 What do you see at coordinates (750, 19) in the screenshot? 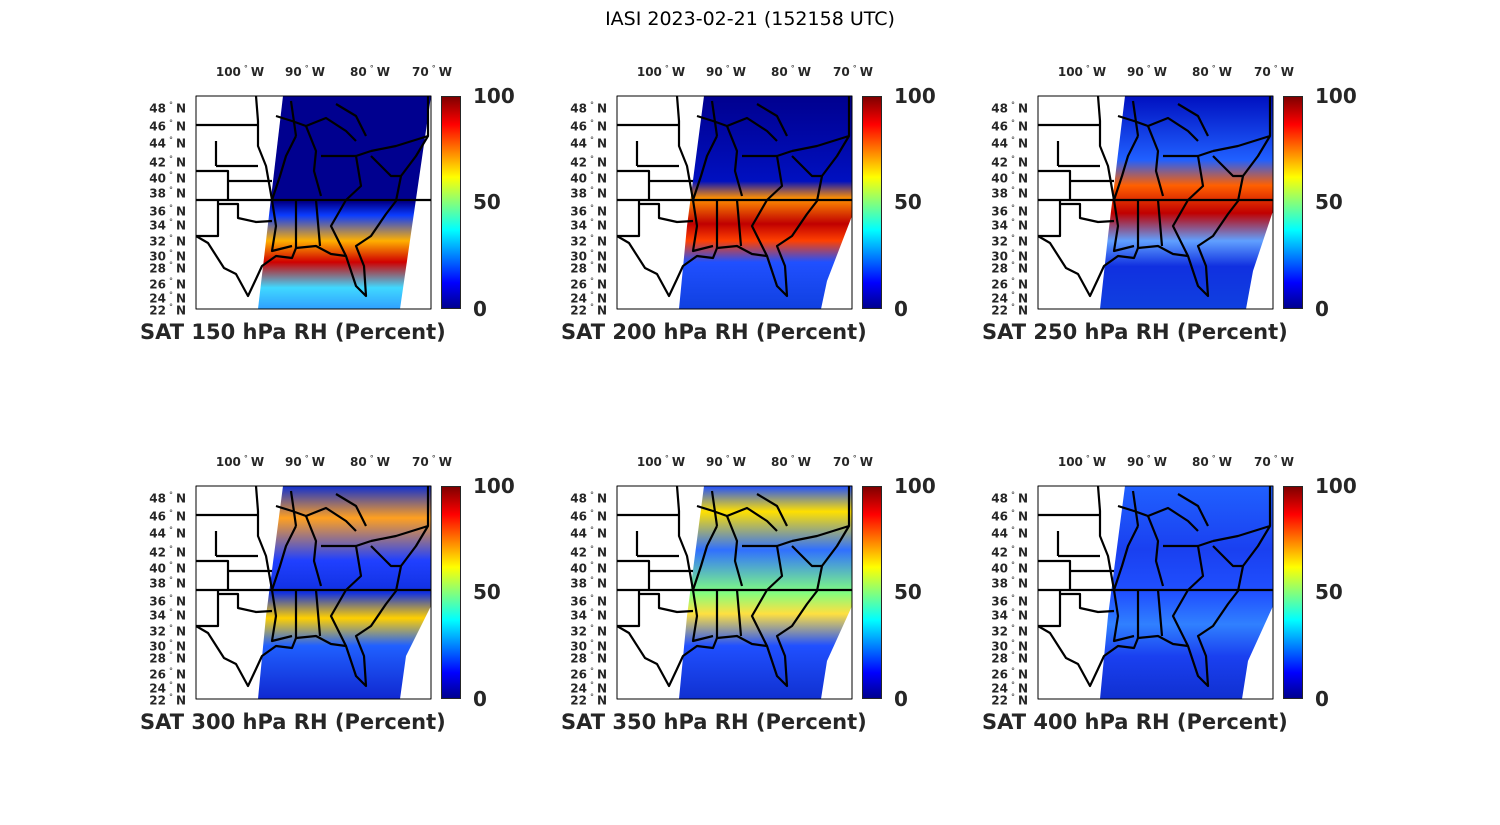
I see `figure-title: IASI 2023-02-21 (152158 UTC)` at bounding box center [750, 19].